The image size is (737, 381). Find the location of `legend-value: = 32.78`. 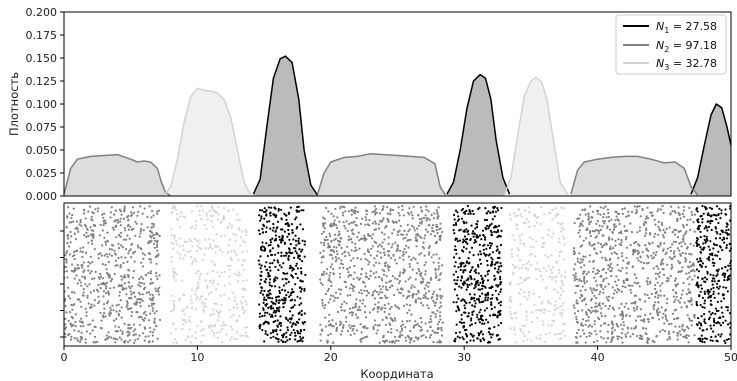

legend-value: = 32.78 is located at coordinates (695, 63).